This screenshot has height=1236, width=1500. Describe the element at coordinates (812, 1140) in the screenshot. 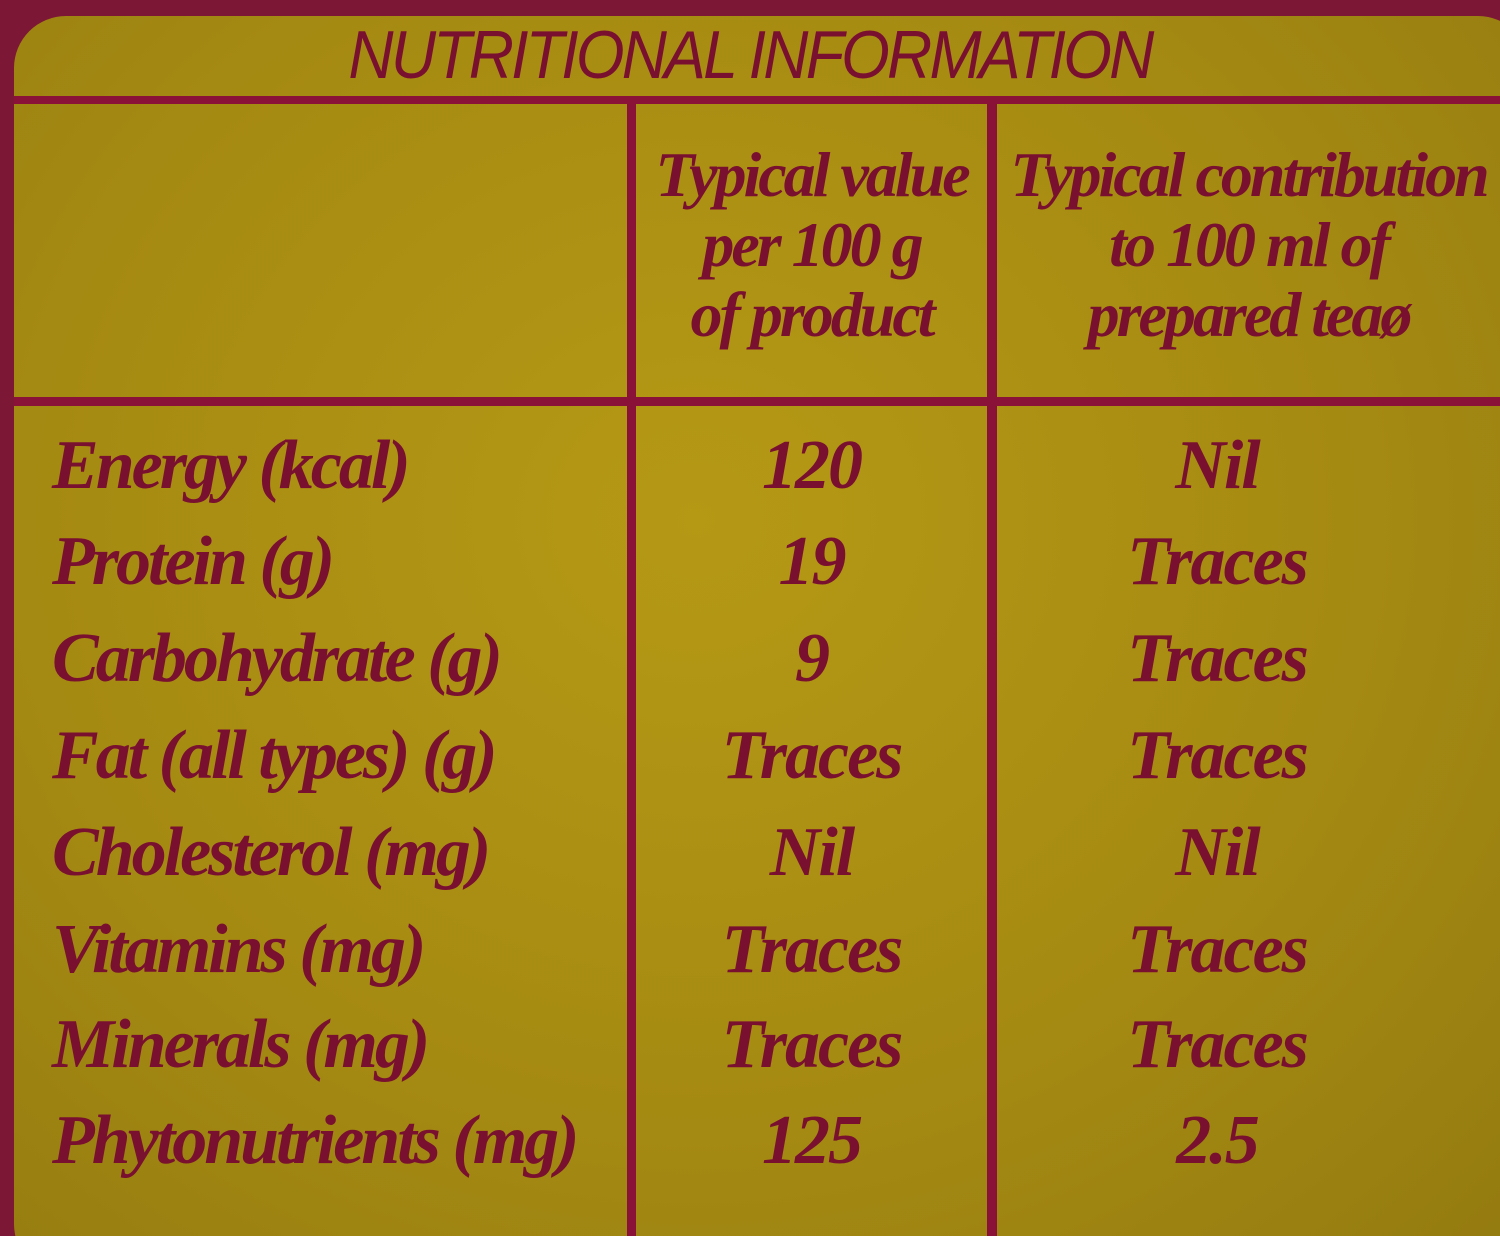

I see `row-value-per-100g: 125` at that location.